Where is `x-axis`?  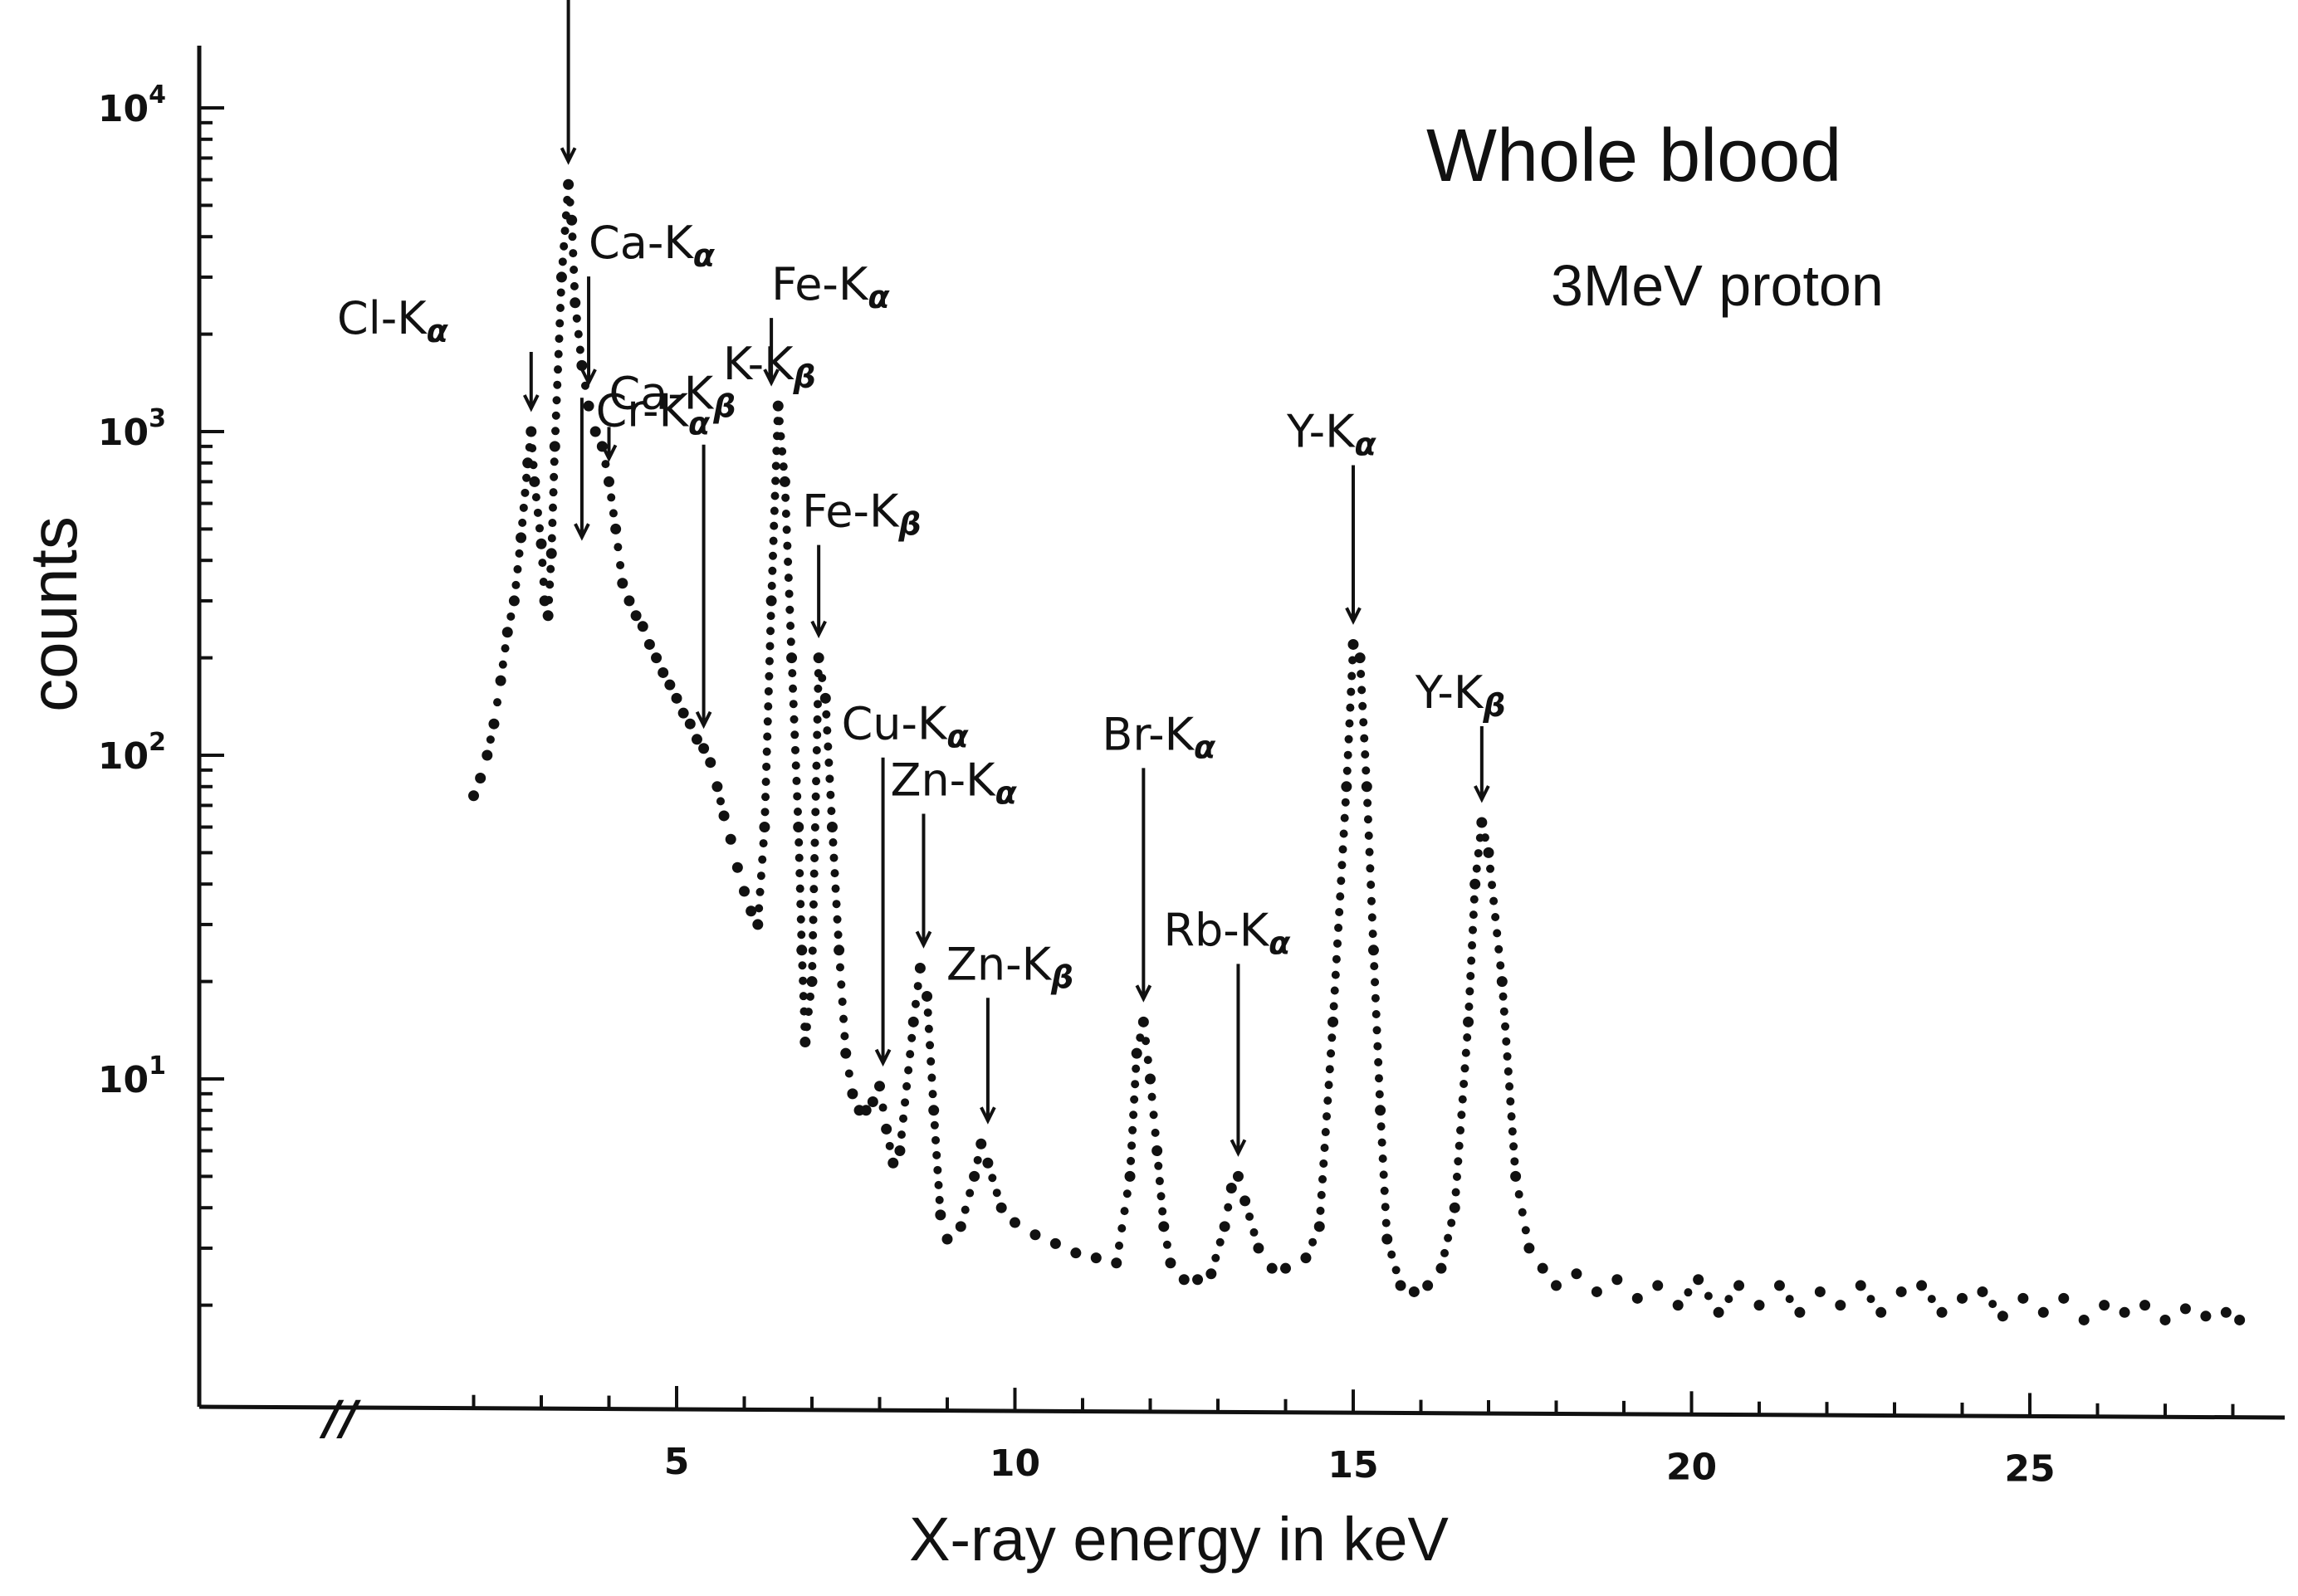
x-axis is located at coordinates (1242, 1412).